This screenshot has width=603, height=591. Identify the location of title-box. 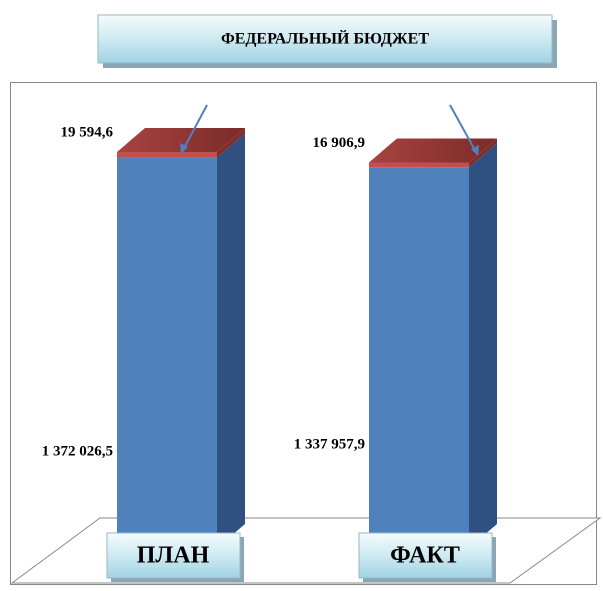
(325, 39).